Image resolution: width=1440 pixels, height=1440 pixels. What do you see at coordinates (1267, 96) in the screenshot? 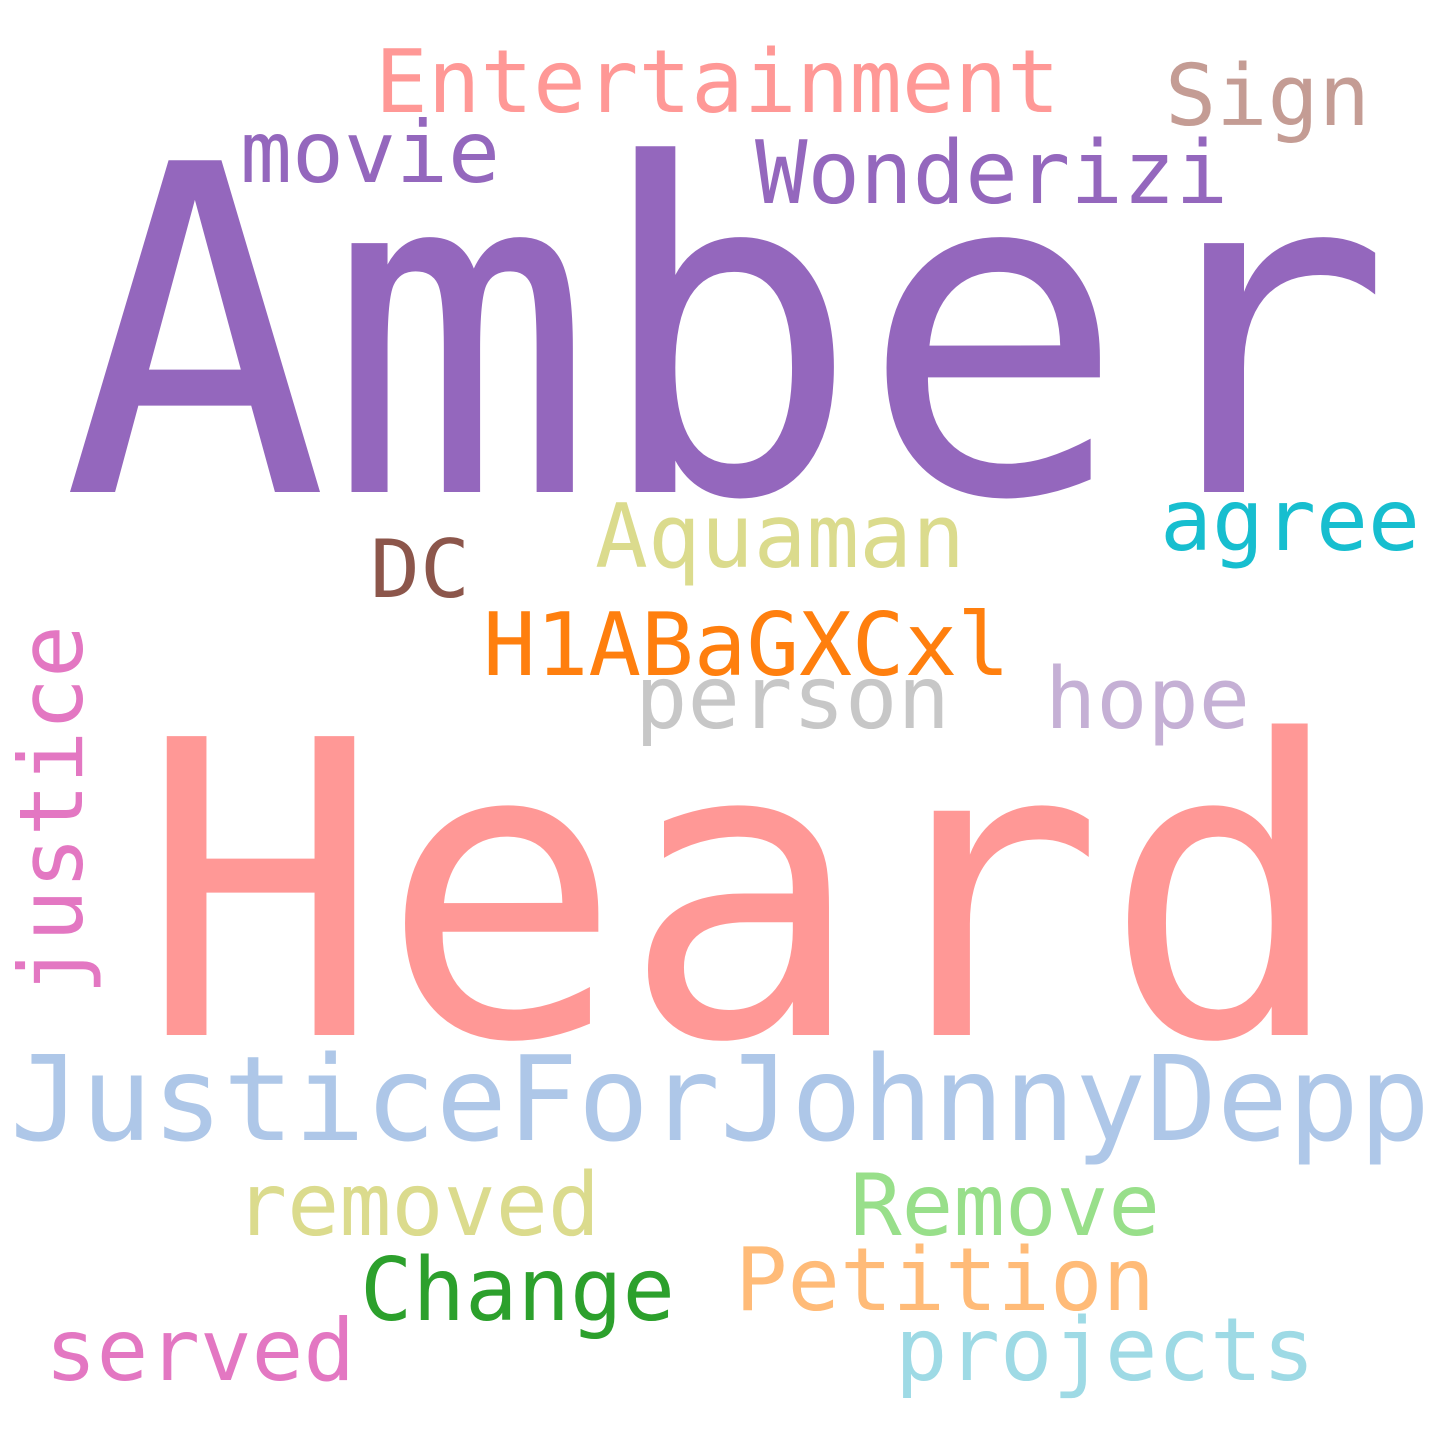
I see `word: Sign` at bounding box center [1267, 96].